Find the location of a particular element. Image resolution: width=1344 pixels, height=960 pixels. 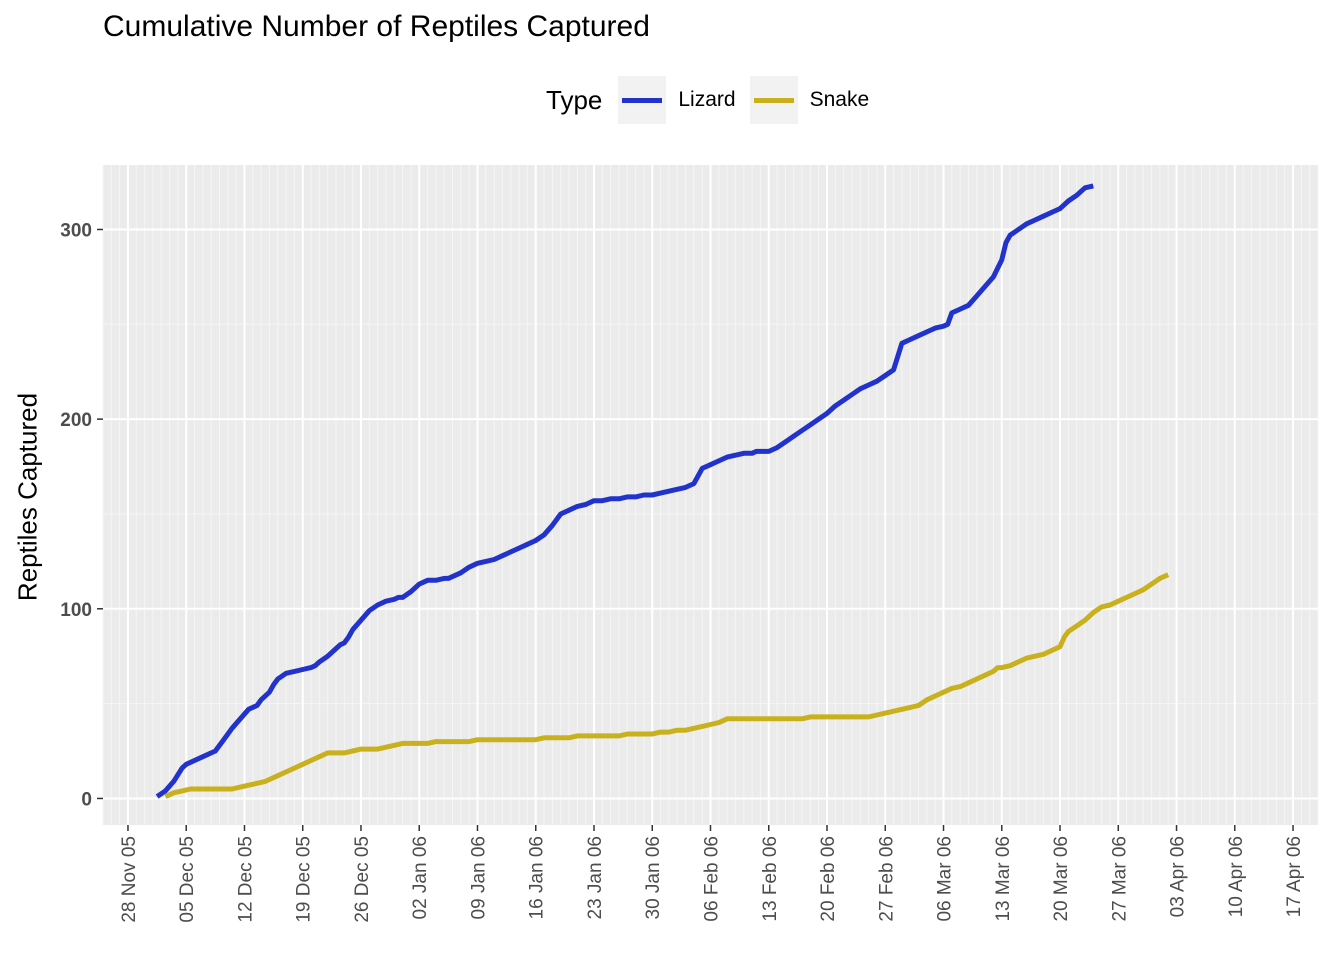

x-tick-label: 19 Dec 05 is located at coordinates (304, 879).